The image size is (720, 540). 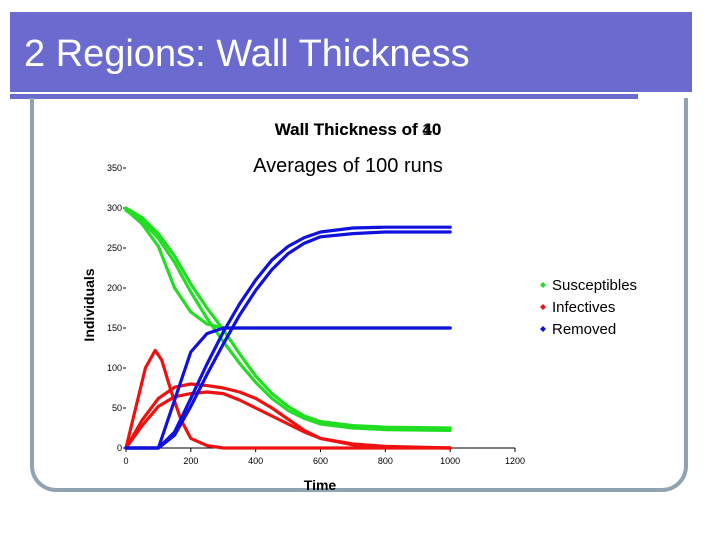 I want to click on legend: Susceptibles Infectives Removed, so click(x=588, y=307).